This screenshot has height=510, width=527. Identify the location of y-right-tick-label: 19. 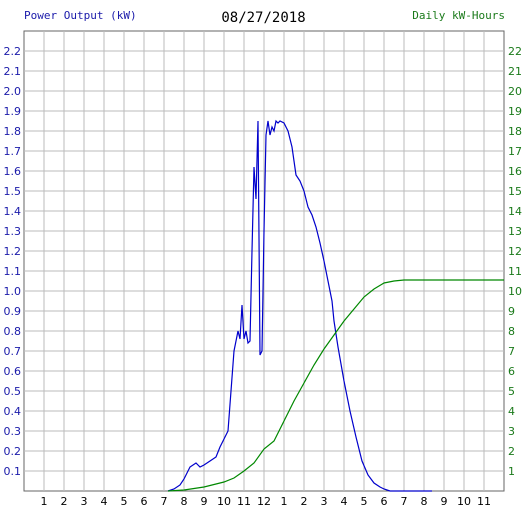
(515, 111).